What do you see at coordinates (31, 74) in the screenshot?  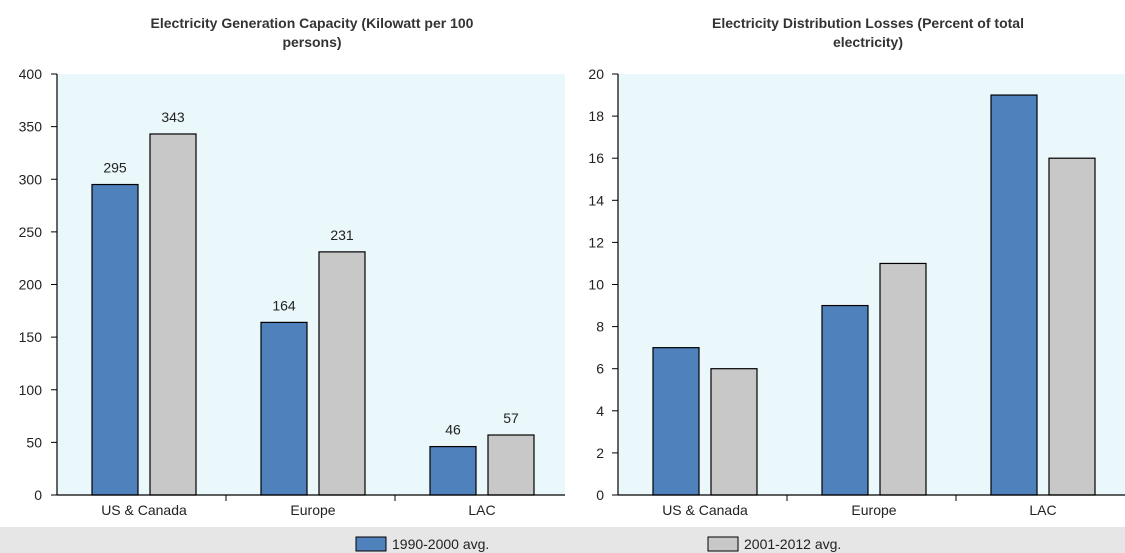 I see `y-tick-label: 400` at bounding box center [31, 74].